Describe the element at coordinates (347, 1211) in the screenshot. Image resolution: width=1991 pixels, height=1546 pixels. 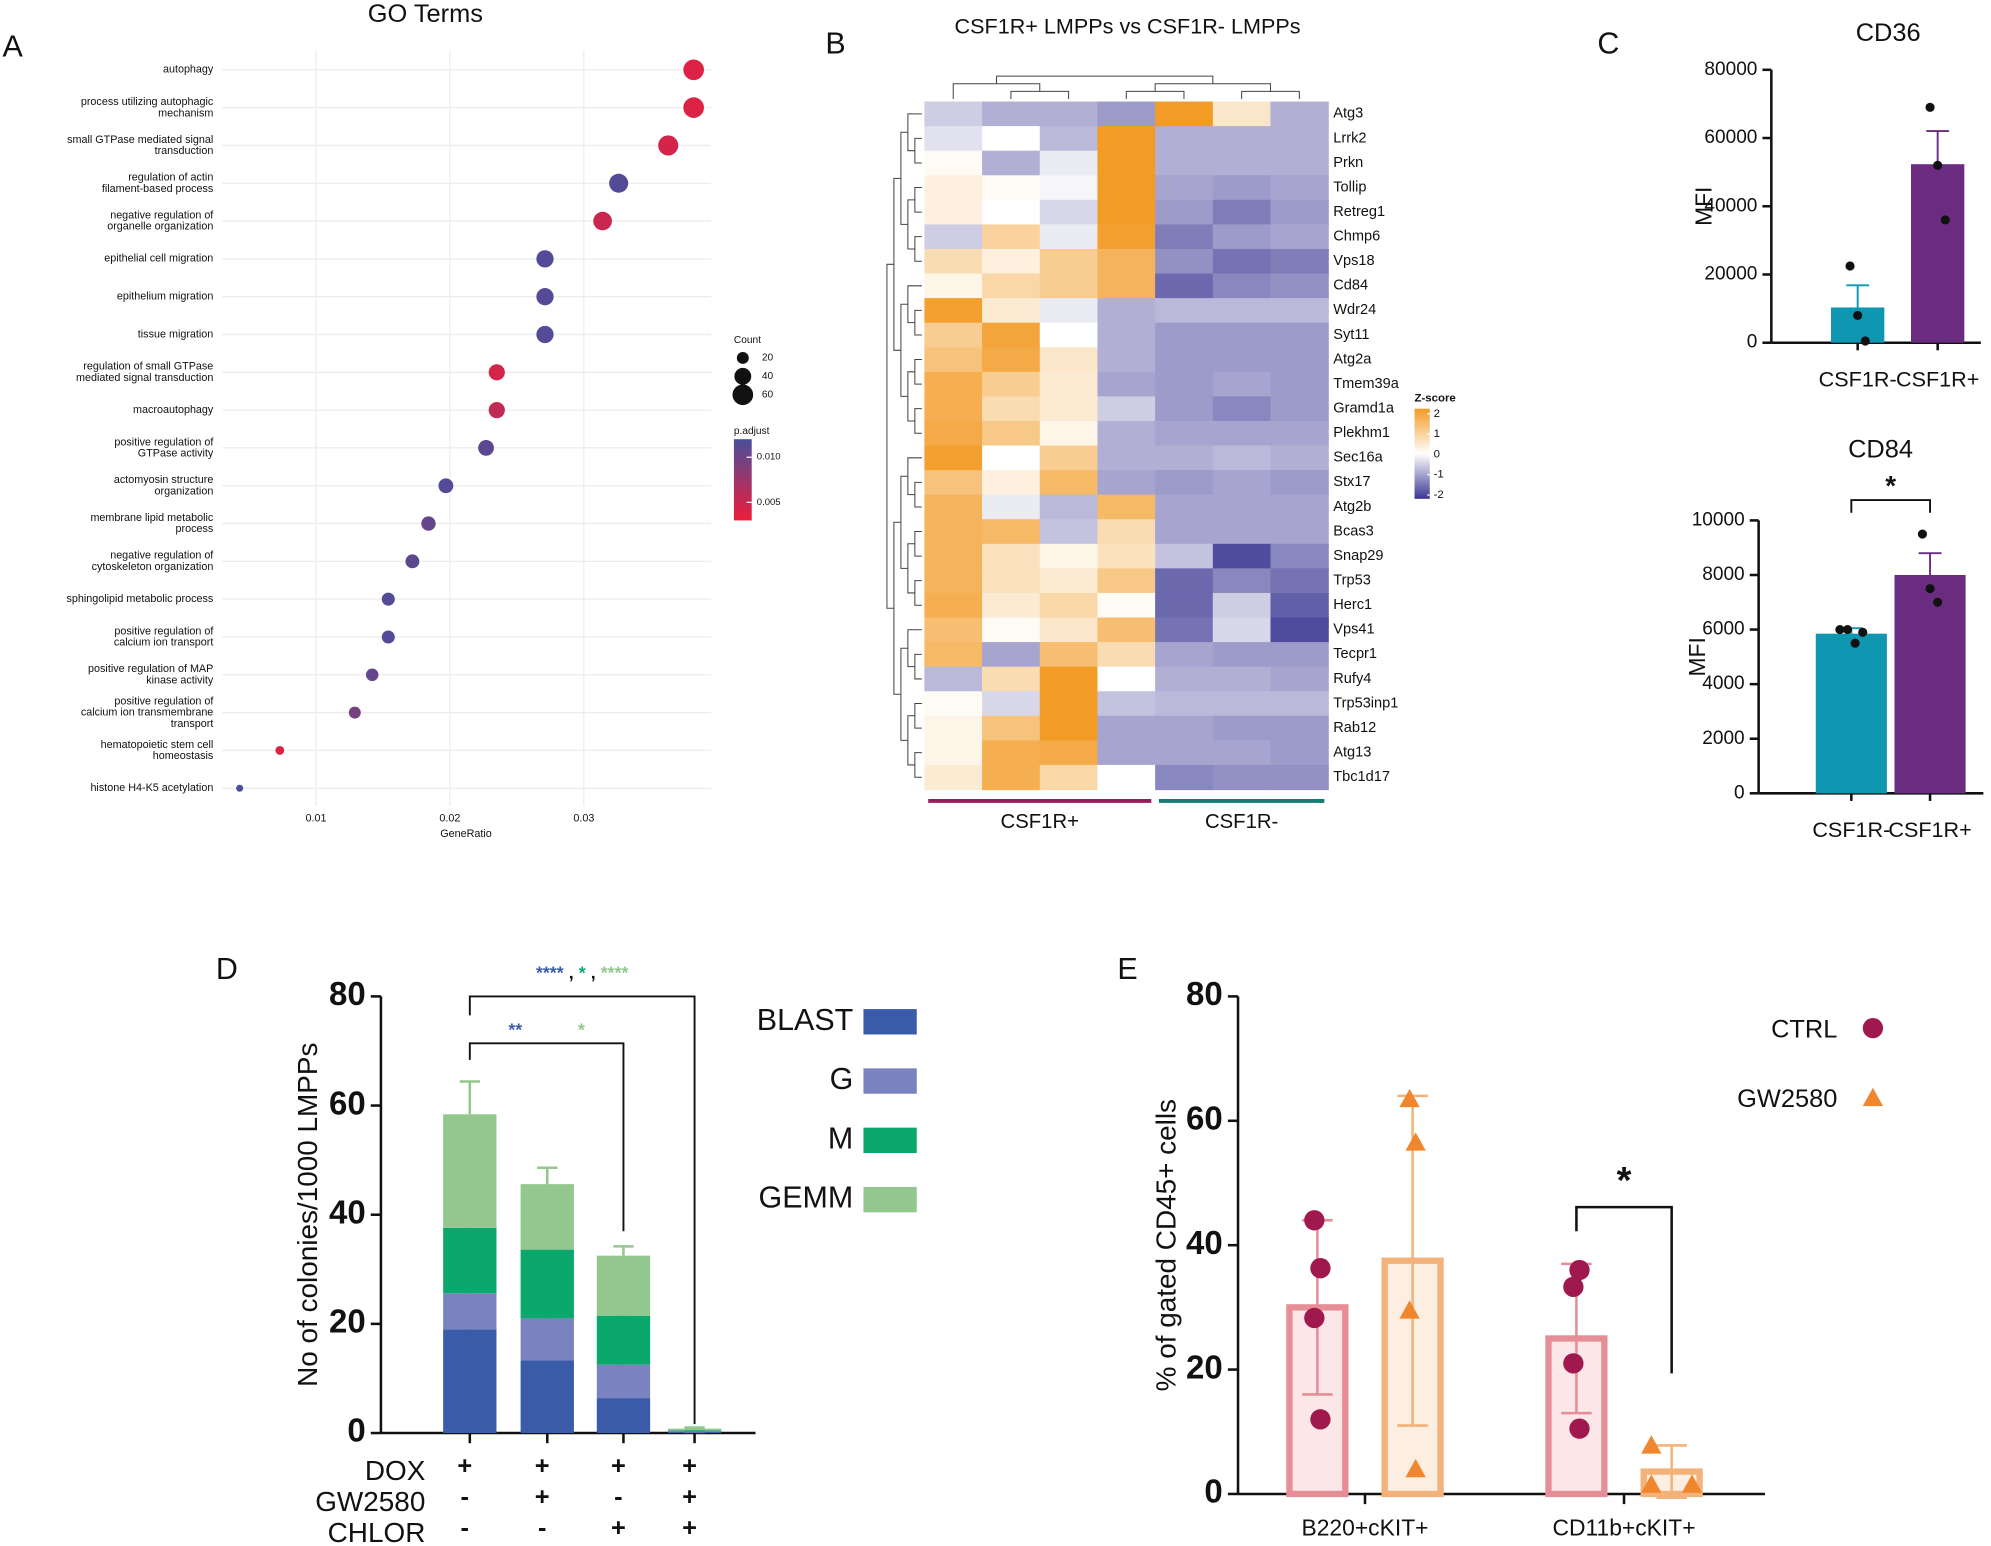
I see `y-tick-label: 40` at that location.